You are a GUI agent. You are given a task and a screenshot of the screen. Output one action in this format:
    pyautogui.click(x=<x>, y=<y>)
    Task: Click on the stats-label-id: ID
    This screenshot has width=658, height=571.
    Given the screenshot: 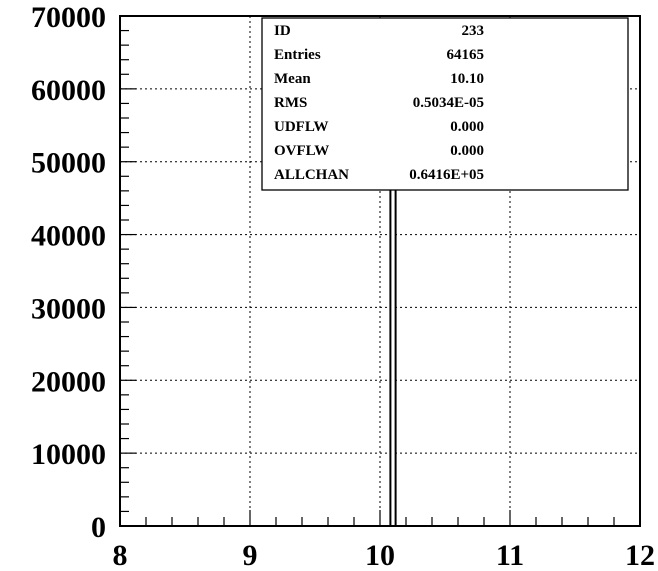 What is the action you would take?
    pyautogui.click(x=282, y=31)
    